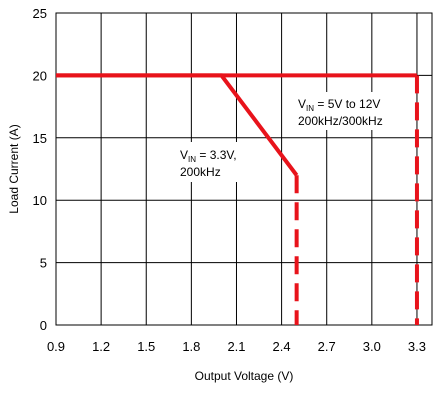 The image size is (441, 393). Describe the element at coordinates (327, 346) in the screenshot. I see `x-tick-label: 2.7` at that location.